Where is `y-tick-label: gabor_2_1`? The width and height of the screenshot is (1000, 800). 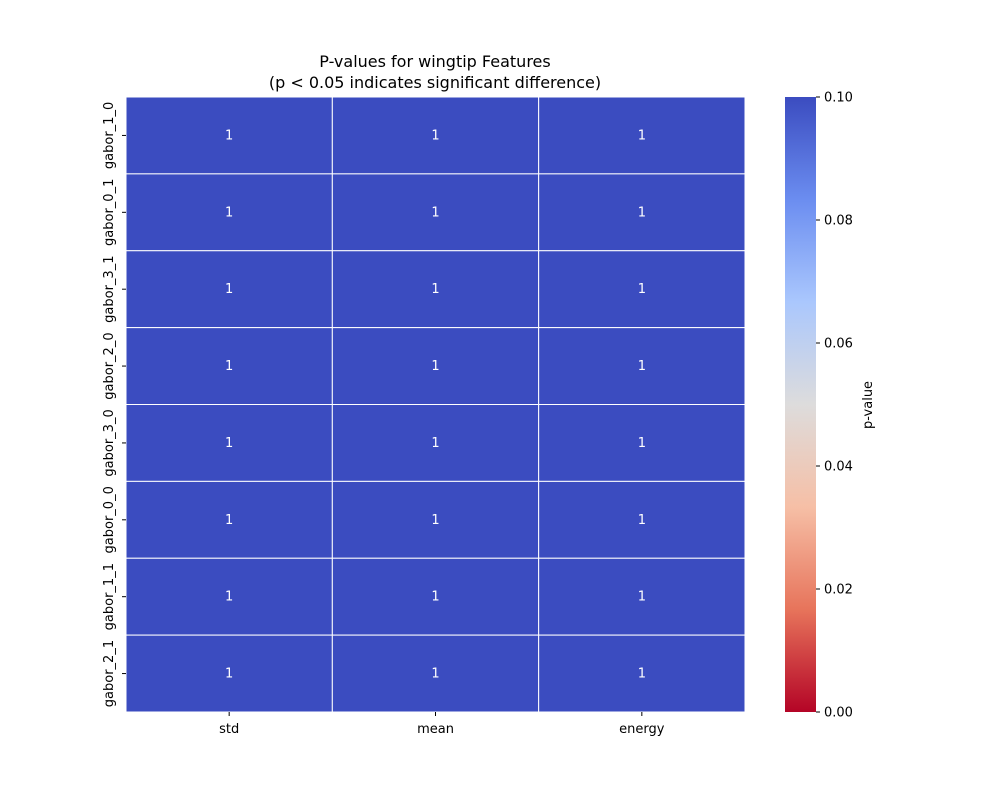
y-tick-label: gabor_2_1 is located at coordinates (109, 673).